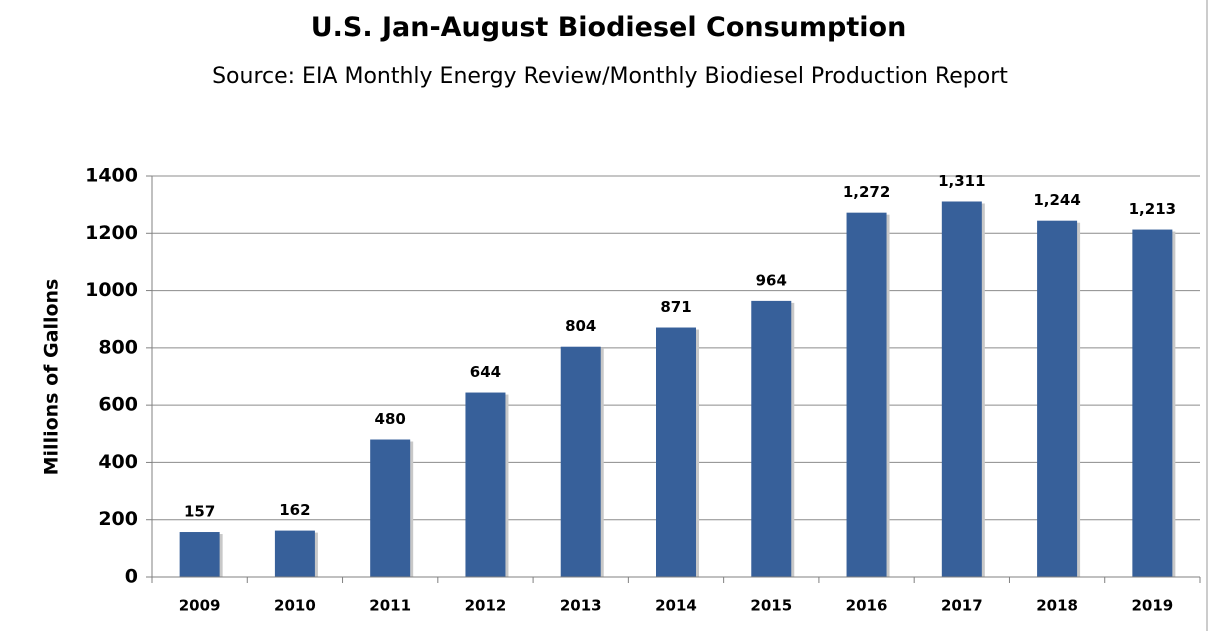 The width and height of the screenshot is (1217, 631). What do you see at coordinates (580, 326) in the screenshot?
I see `value-label: 804` at bounding box center [580, 326].